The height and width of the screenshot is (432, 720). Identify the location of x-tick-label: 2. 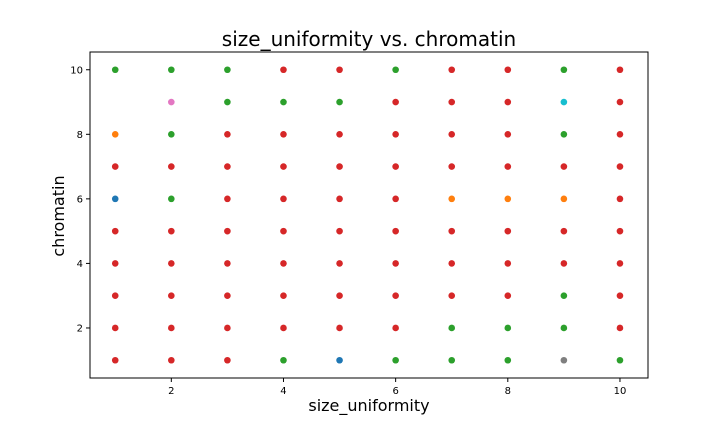
(171, 391).